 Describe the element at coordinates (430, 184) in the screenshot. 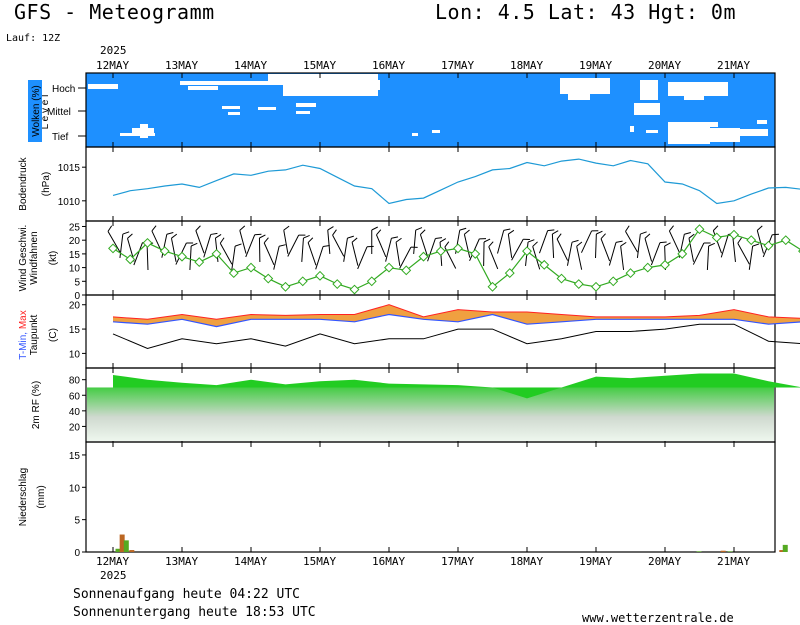

I see `pressure-panel-frame` at that location.